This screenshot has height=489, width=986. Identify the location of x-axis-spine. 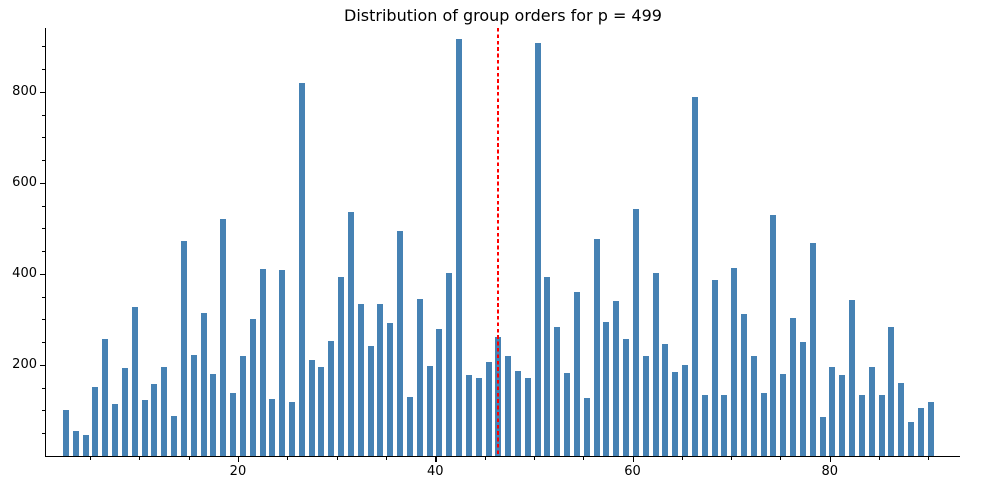
(502, 457).